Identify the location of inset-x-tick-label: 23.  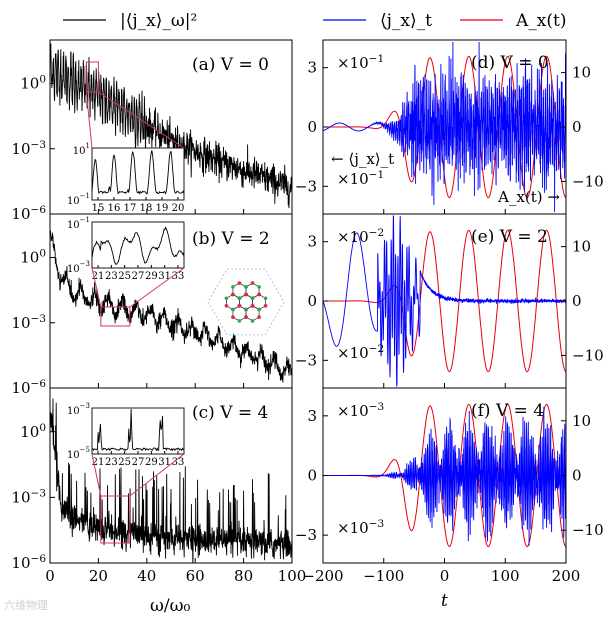
(111, 462).